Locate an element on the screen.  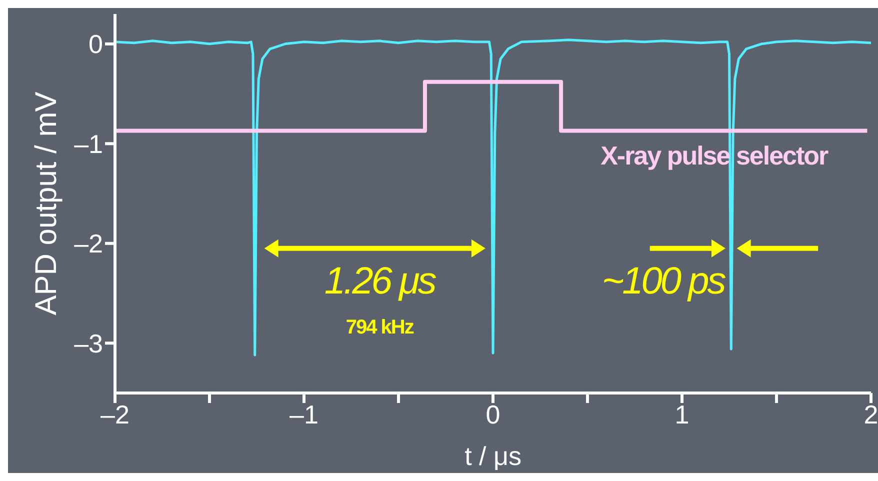
y-tick-label: 0 is located at coordinates (95, 44).